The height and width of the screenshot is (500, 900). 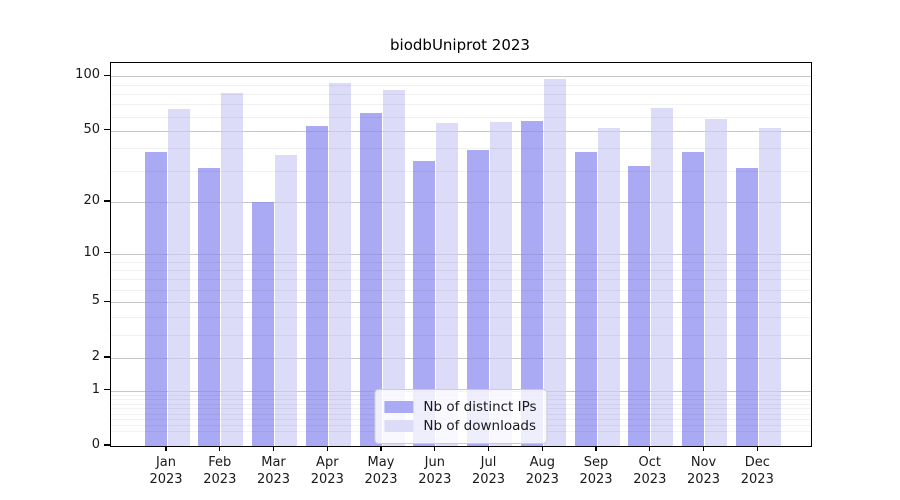 What do you see at coordinates (91, 200) in the screenshot?
I see `y-axis-tick-label: 20` at bounding box center [91, 200].